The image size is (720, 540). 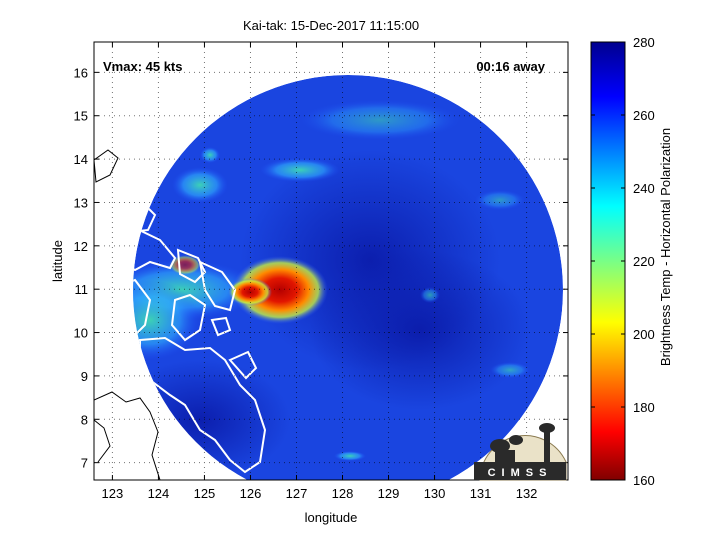 I want to click on time-away-annotation: 00:16 away, so click(x=510, y=66).